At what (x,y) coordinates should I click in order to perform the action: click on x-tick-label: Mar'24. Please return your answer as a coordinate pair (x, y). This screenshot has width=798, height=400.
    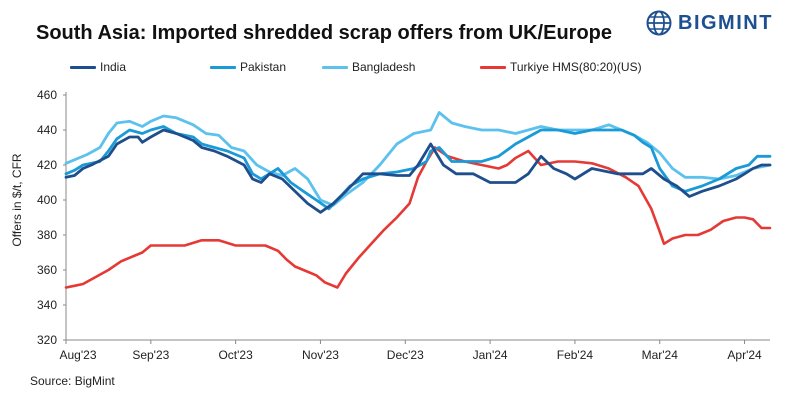
    Looking at the image, I should click on (660, 355).